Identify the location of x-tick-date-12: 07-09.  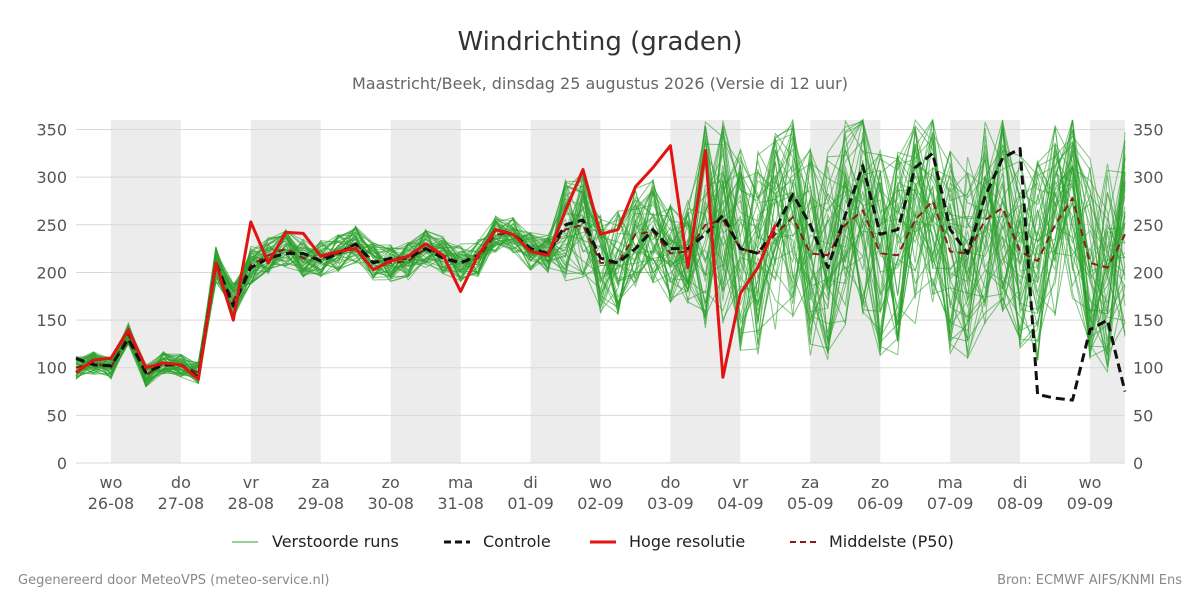
(950, 503).